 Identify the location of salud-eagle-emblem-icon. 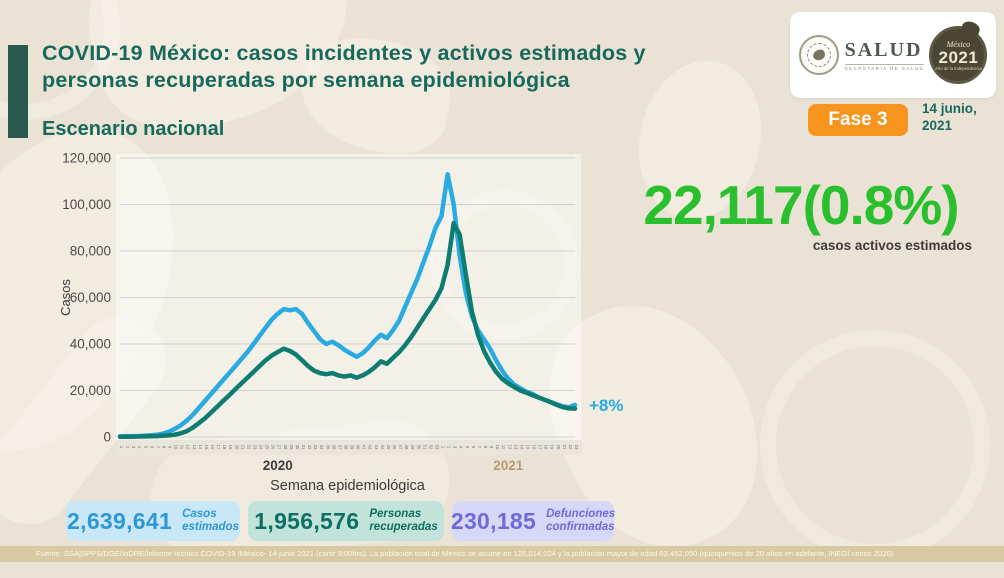
(818, 55).